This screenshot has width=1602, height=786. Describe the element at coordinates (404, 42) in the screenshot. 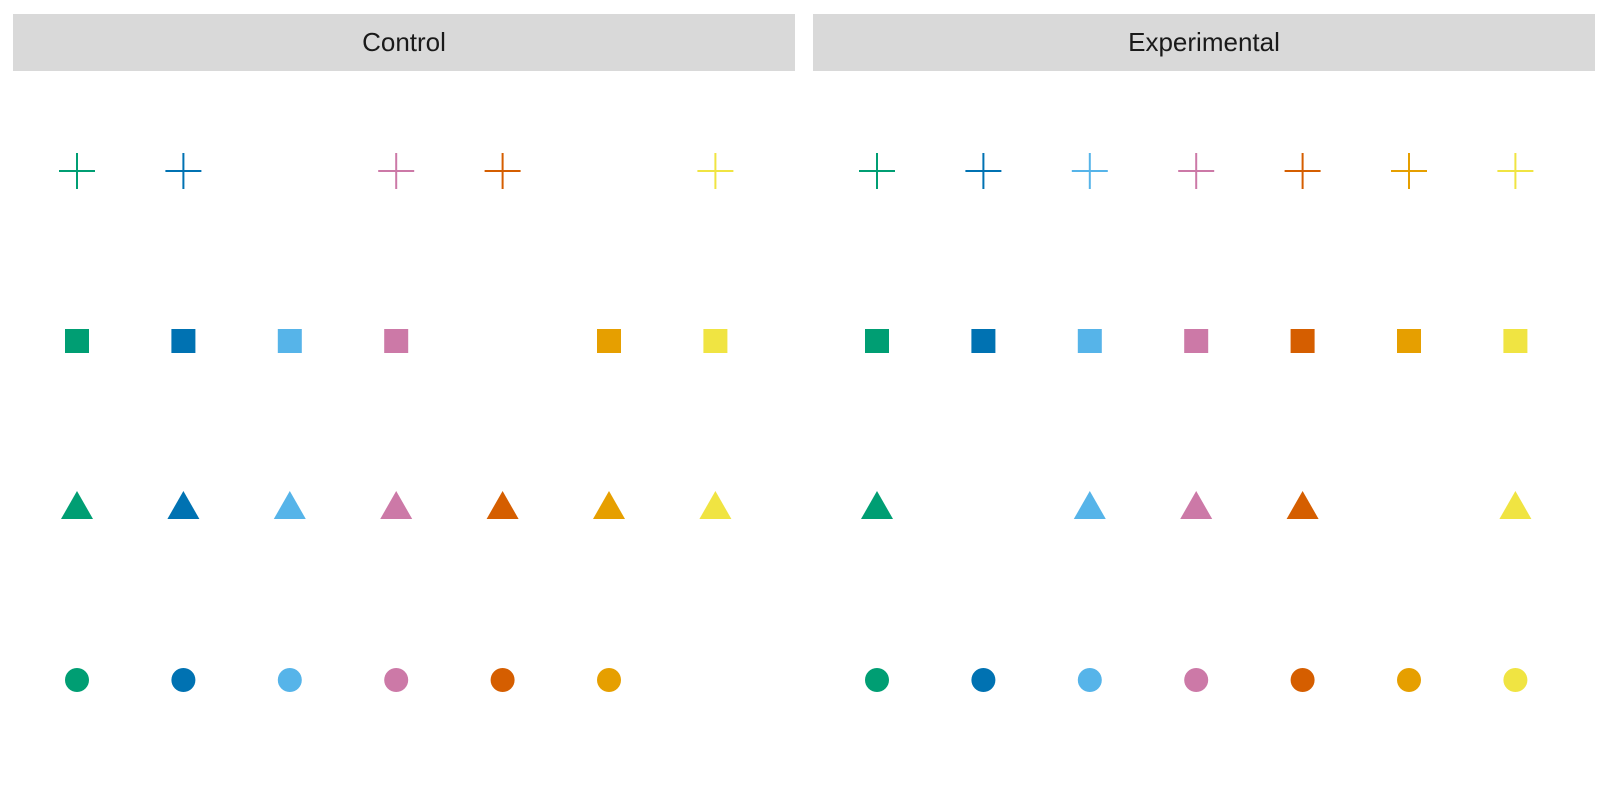

I see `facet-strip-label: Control` at that location.